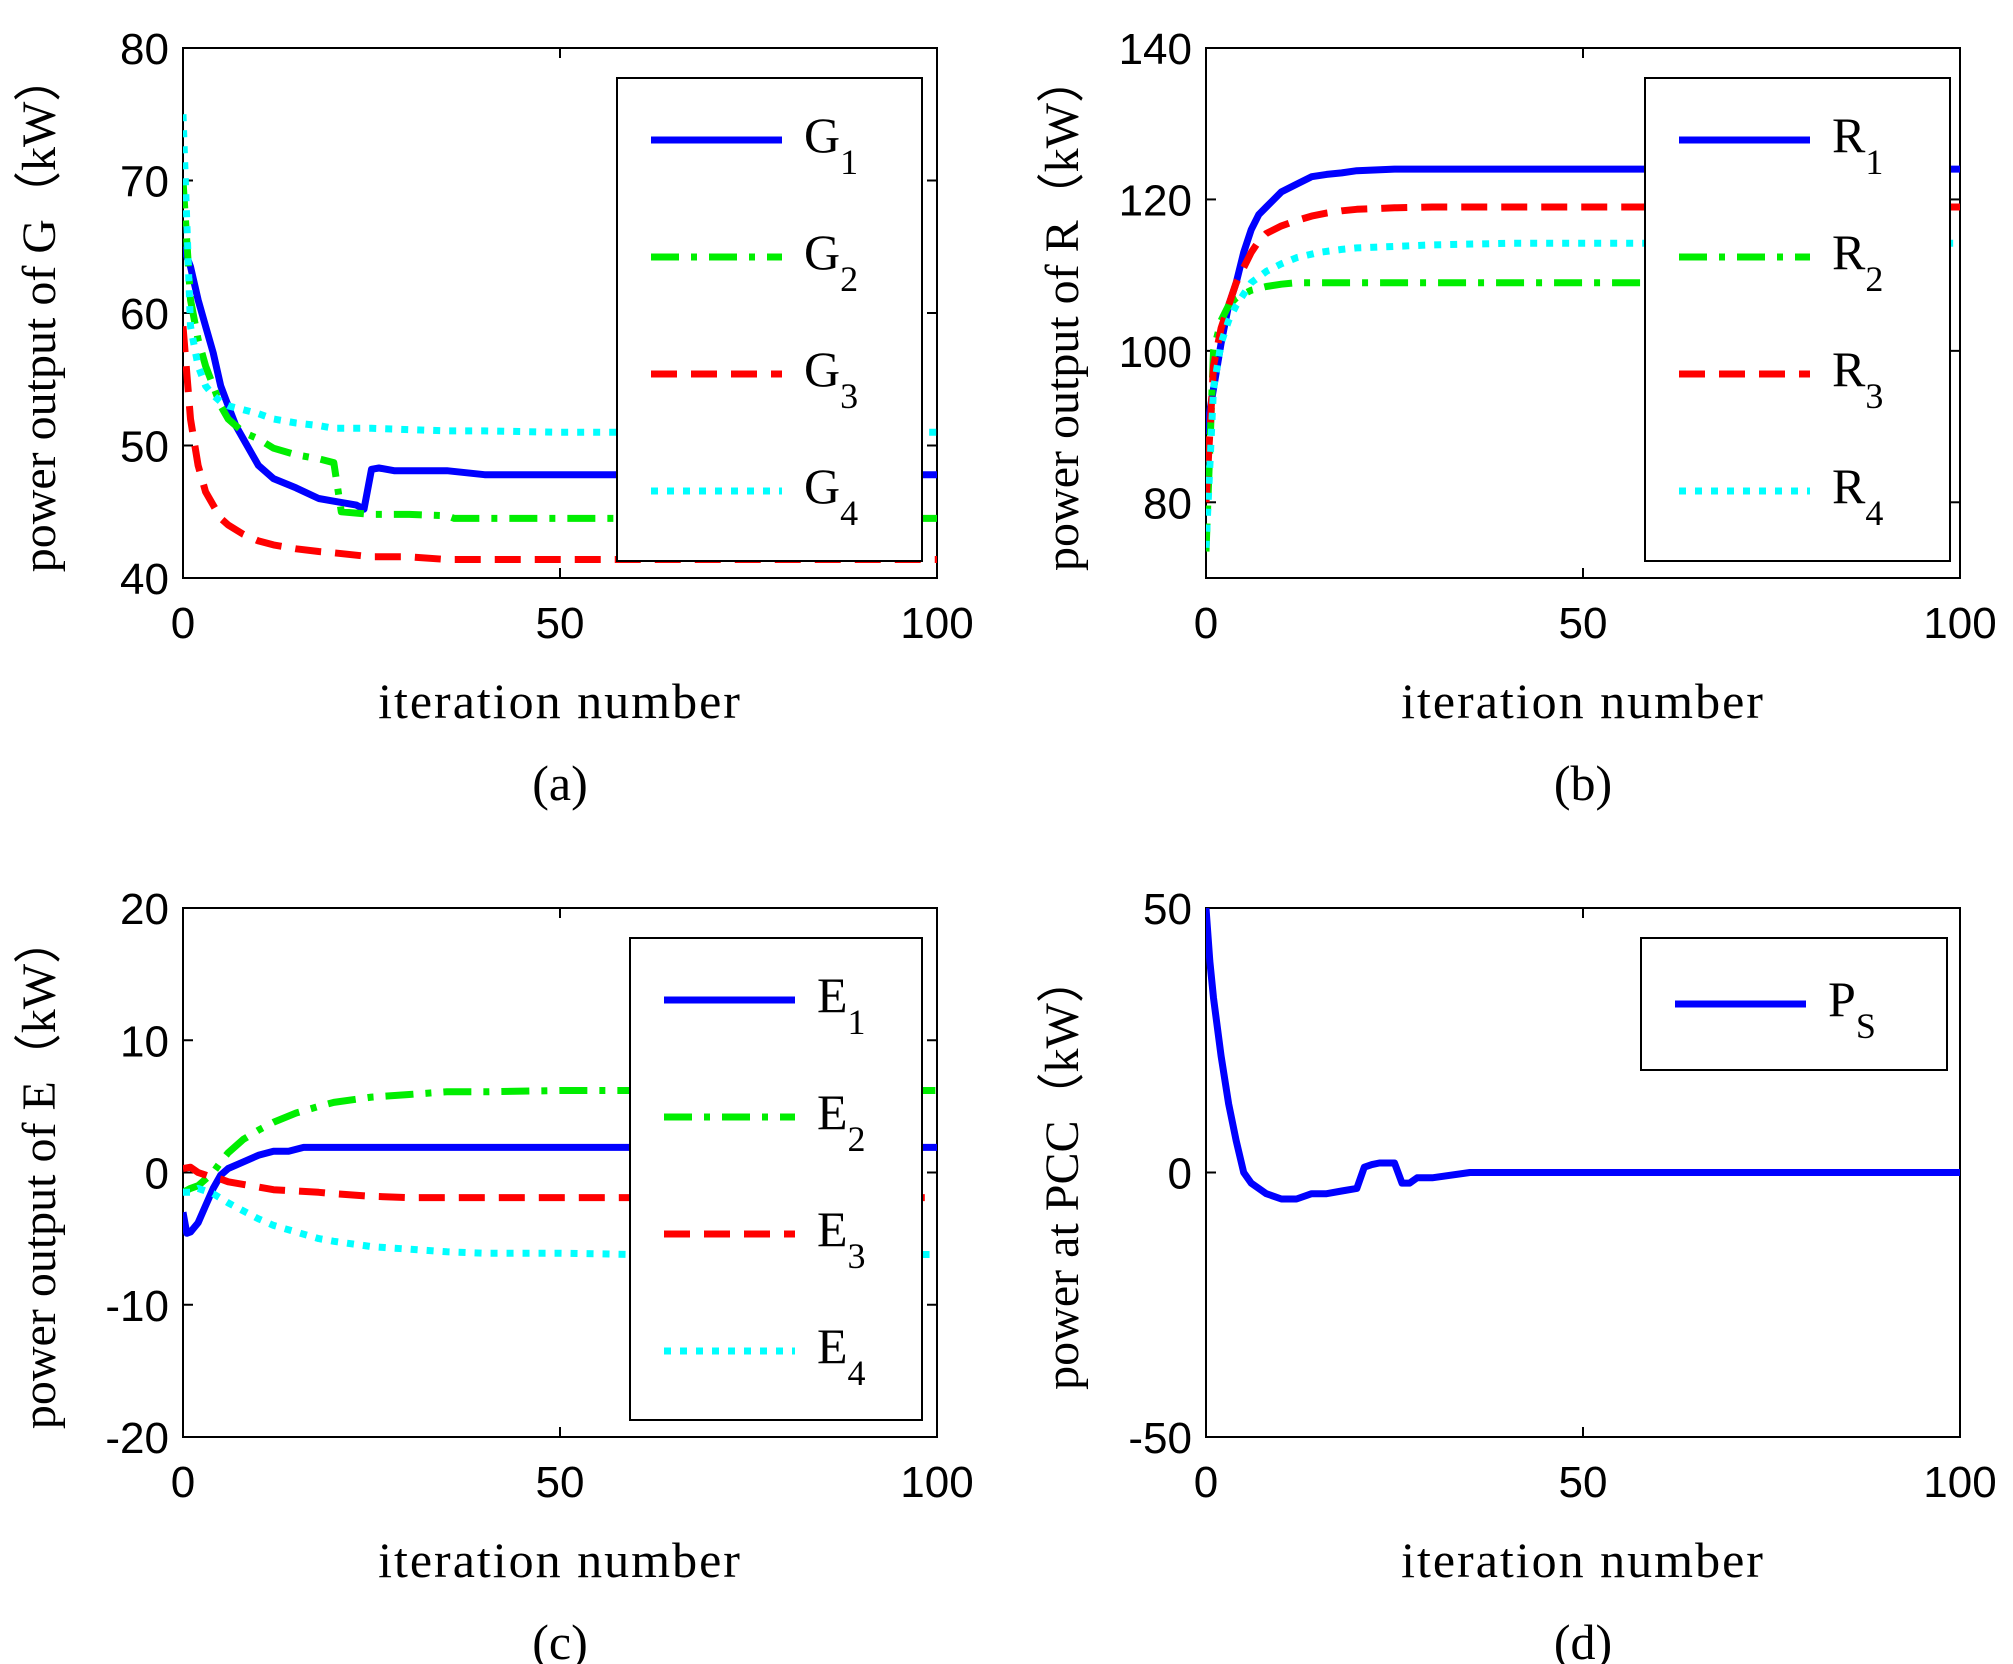  Describe the element at coordinates (1160, 1438) in the screenshot. I see `y-tick-label: -50` at that location.